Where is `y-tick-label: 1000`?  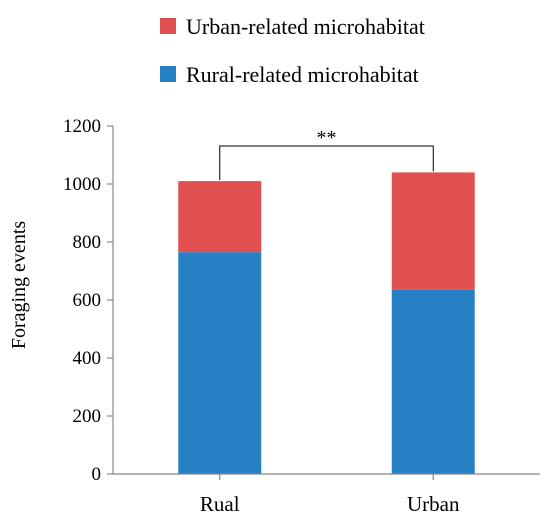 y-tick-label: 1000 is located at coordinates (82, 184).